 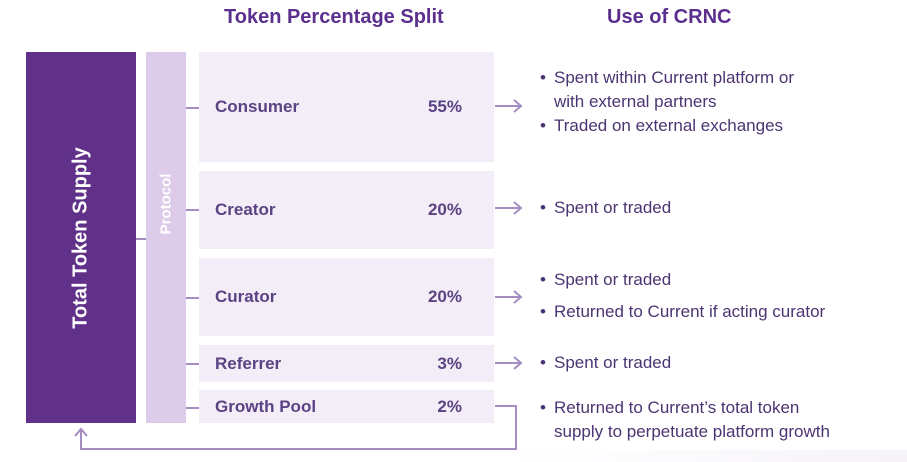 I want to click on use-header: Use of CRNC, so click(x=669, y=17).